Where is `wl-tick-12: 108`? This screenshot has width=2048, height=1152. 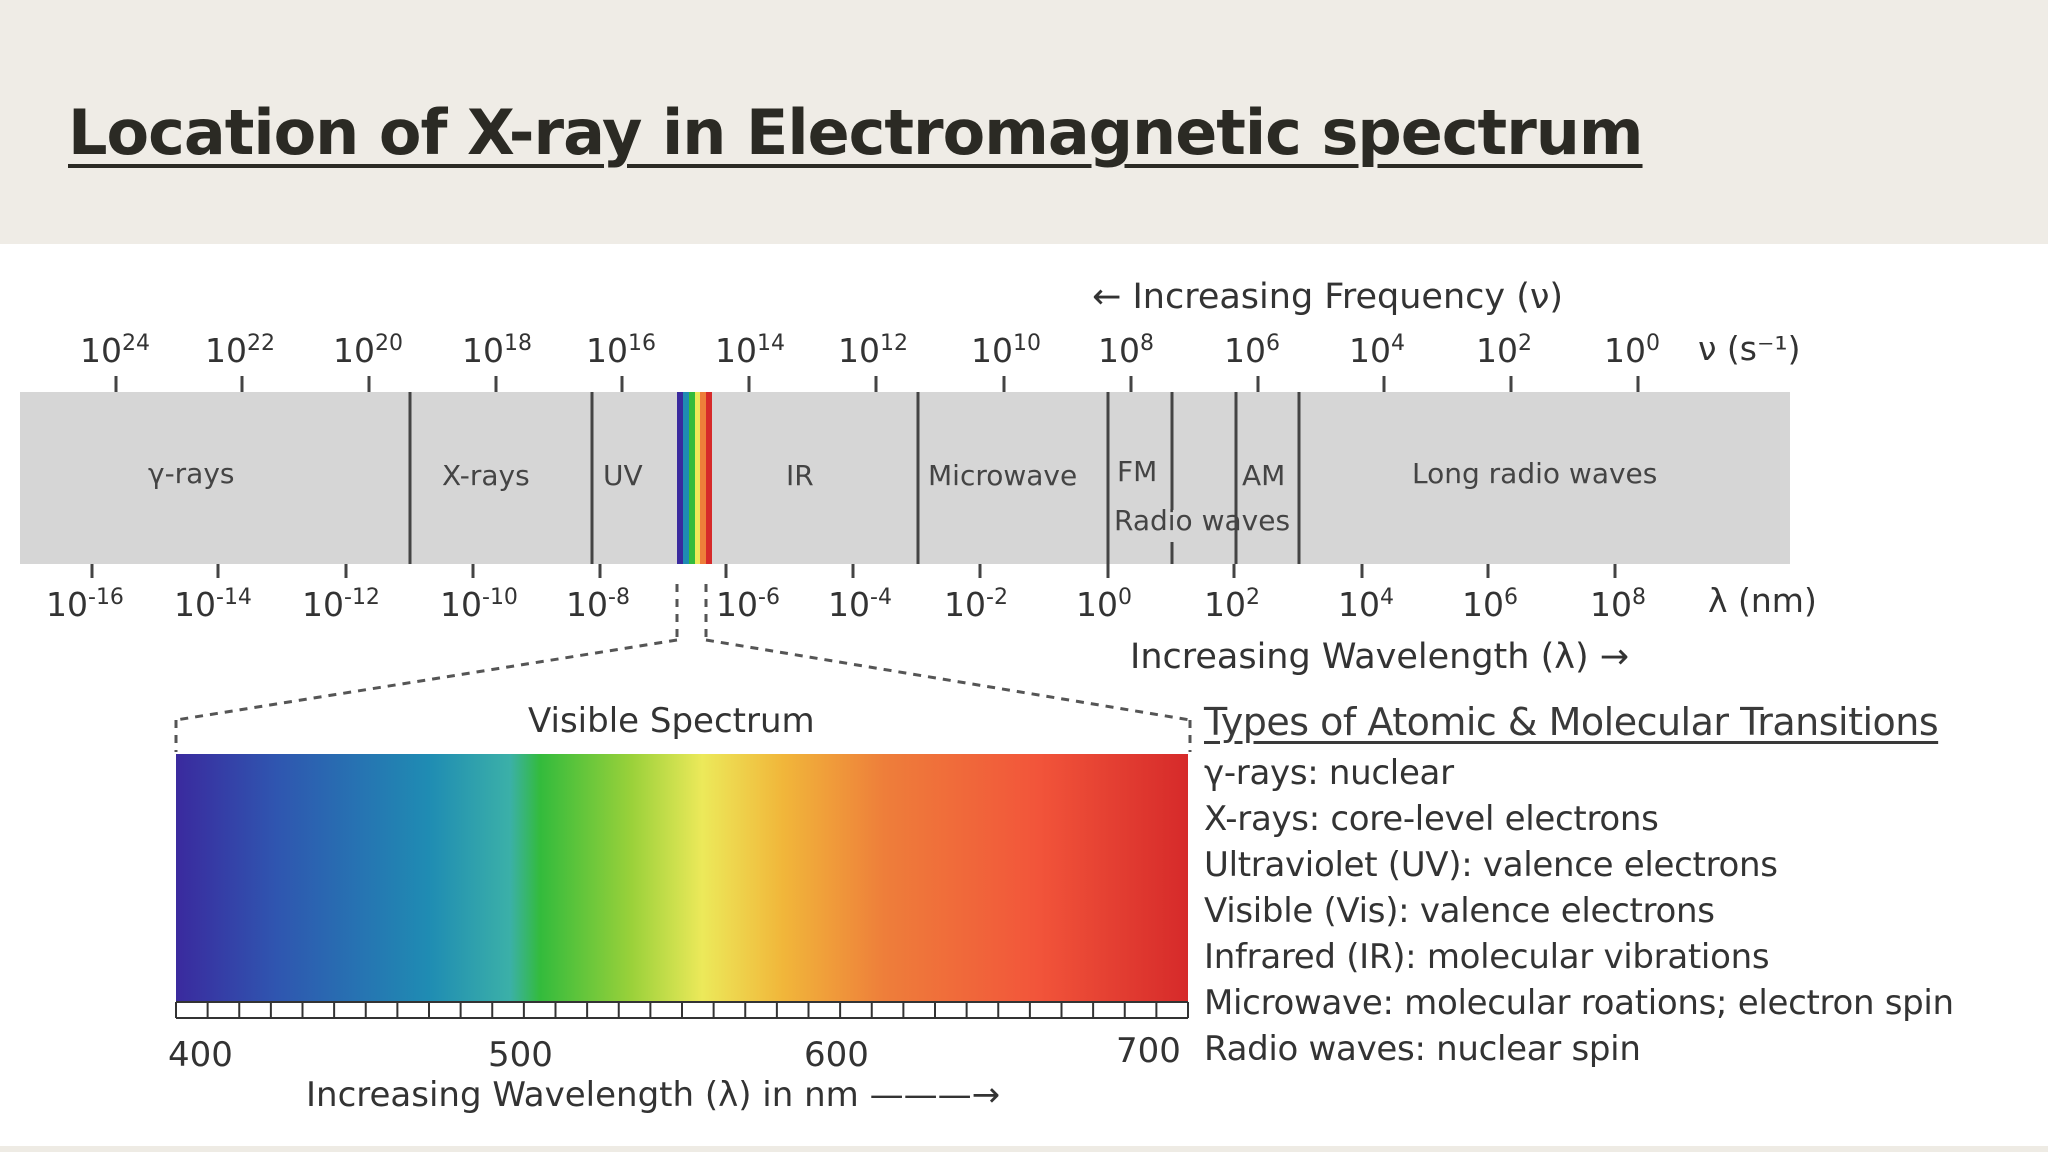 wl-tick-12: 108 is located at coordinates (1618, 604).